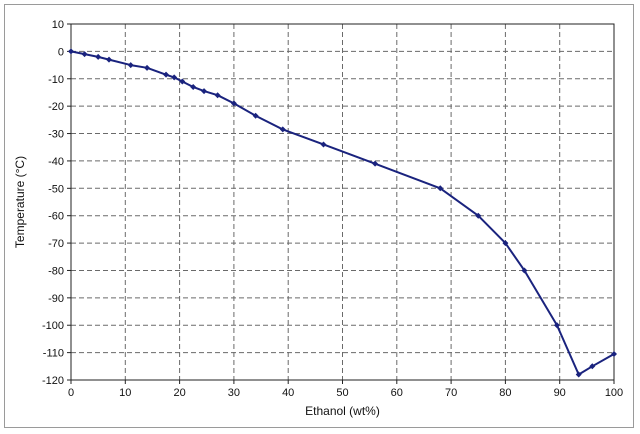 This screenshot has width=640, height=434. Describe the element at coordinates (53, 326) in the screenshot. I see `y-tick-label: -100` at that location.